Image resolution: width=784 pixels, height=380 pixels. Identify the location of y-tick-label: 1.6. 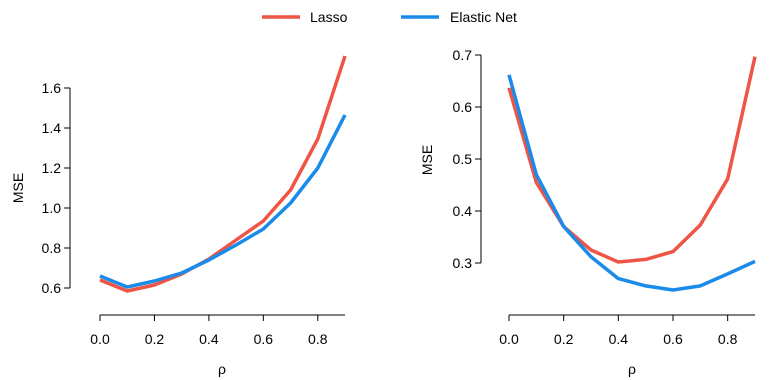
(52, 88).